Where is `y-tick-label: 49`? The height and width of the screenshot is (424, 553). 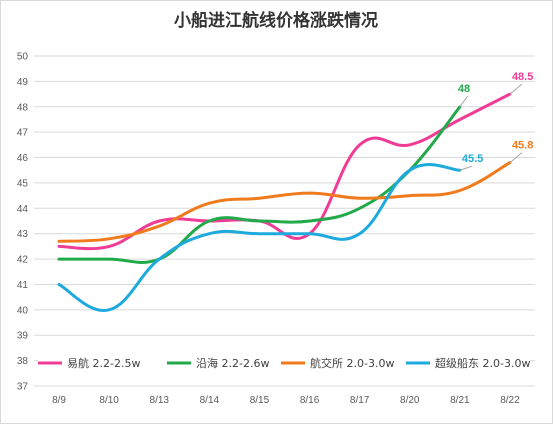 y-tick-label: 49 is located at coordinates (23, 82).